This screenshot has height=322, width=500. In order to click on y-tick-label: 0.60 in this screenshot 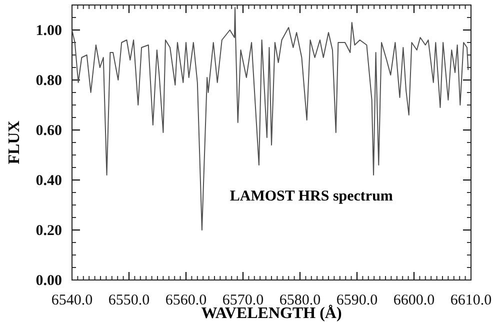, I will do `click(49, 130)`.